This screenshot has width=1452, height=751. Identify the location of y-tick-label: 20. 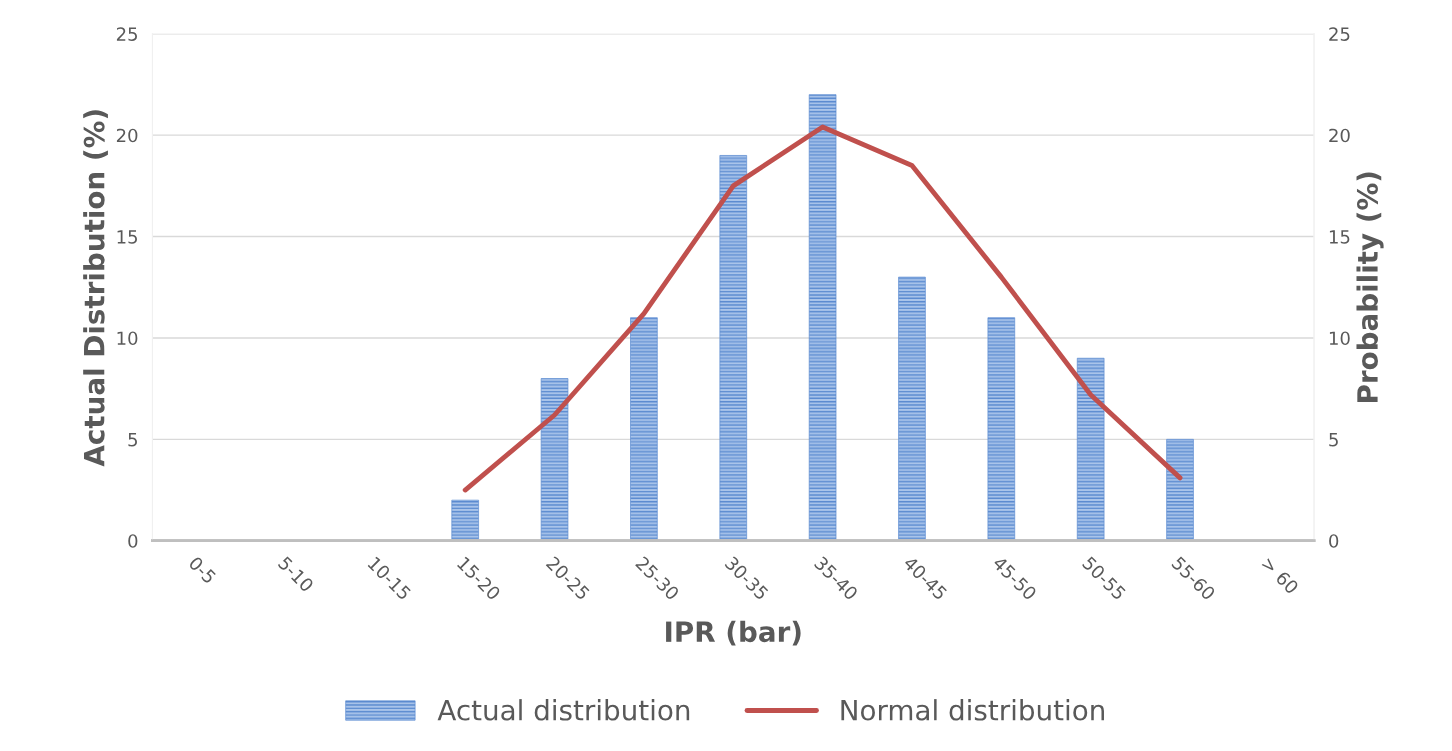
(127, 135).